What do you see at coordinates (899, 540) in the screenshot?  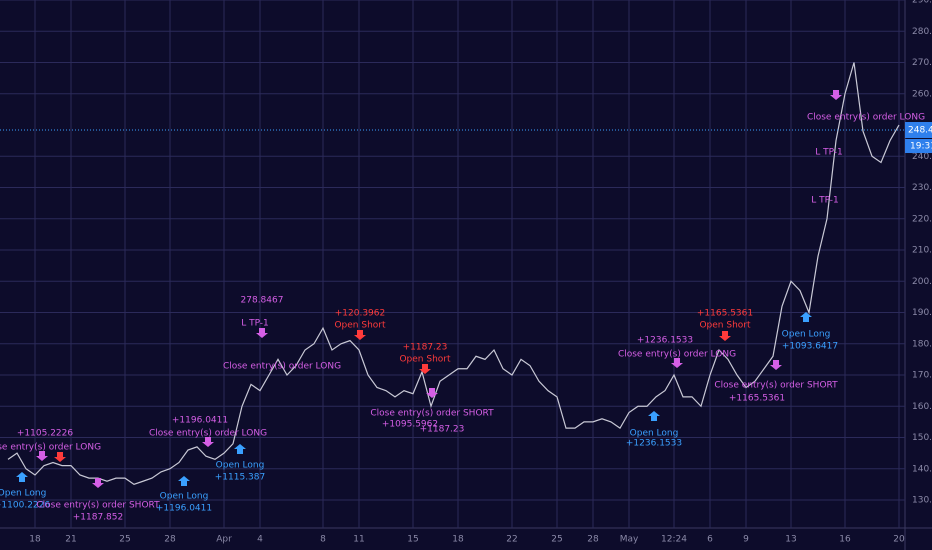 I see `x-tick-label: 20` at bounding box center [899, 540].